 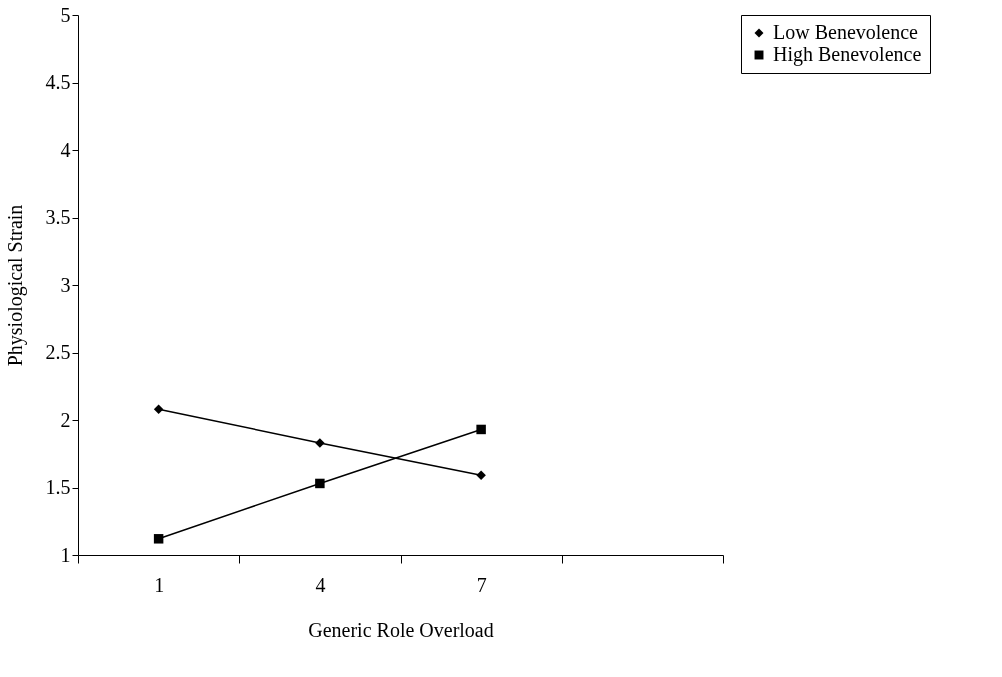 What do you see at coordinates (58, 487) in the screenshot?
I see `y-tick-label: 1.5` at bounding box center [58, 487].